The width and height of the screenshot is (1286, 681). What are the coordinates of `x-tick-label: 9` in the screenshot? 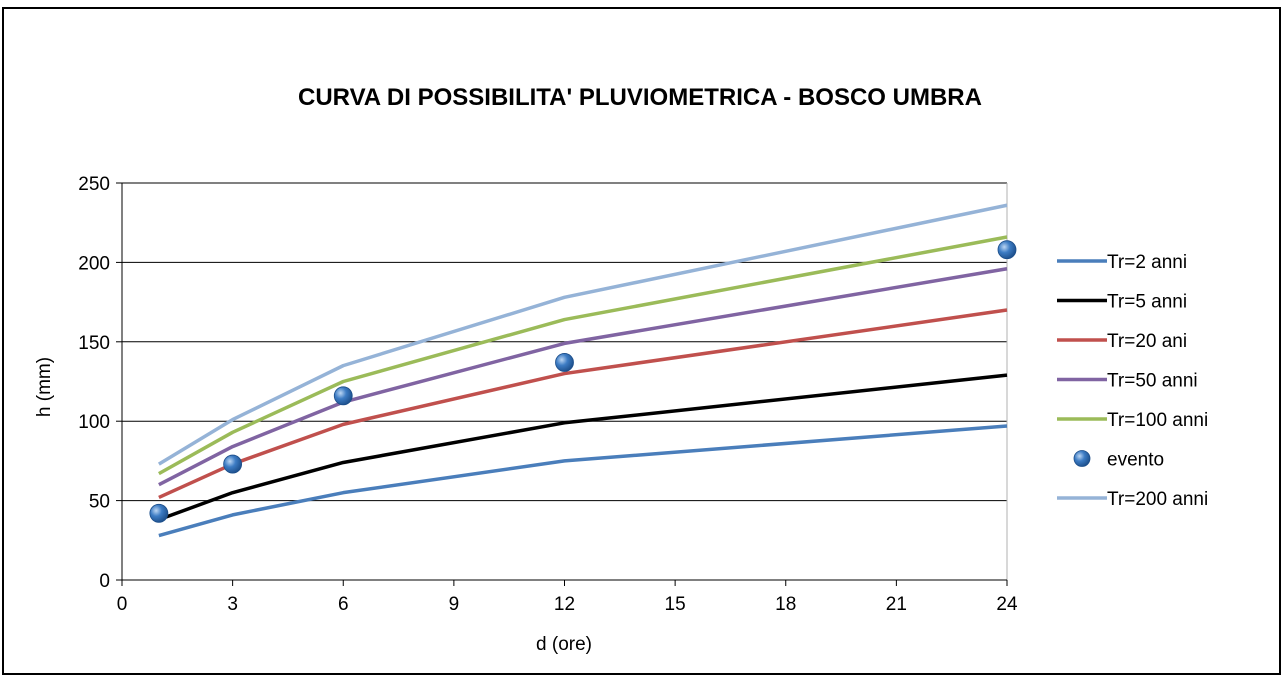 It's located at (454, 604).